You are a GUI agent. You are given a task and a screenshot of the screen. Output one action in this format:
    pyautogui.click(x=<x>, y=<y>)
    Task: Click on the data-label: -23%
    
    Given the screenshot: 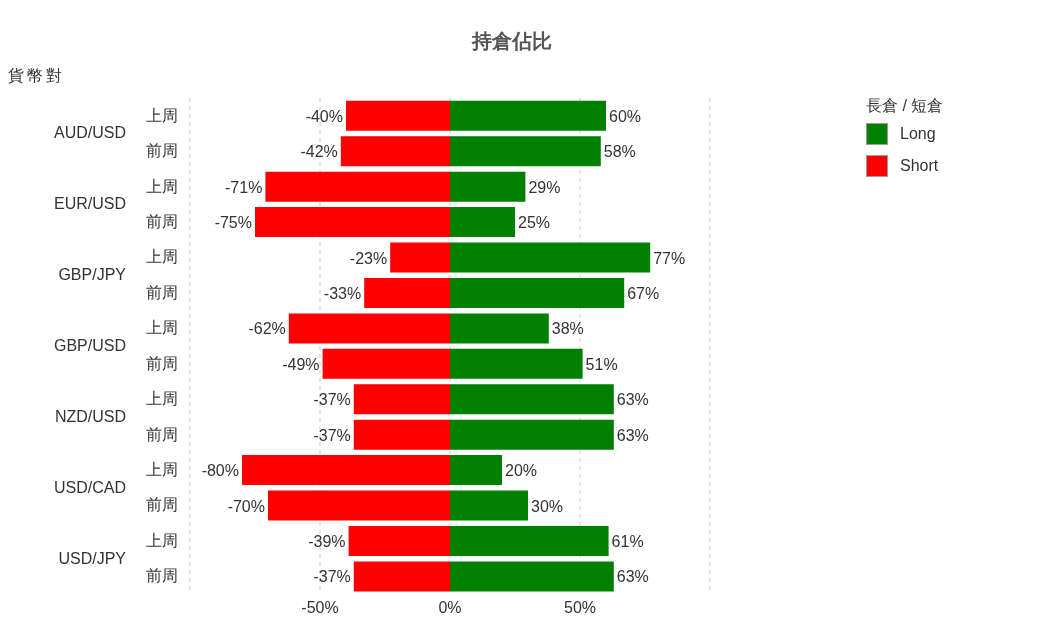 What is the action you would take?
    pyautogui.click(x=368, y=258)
    